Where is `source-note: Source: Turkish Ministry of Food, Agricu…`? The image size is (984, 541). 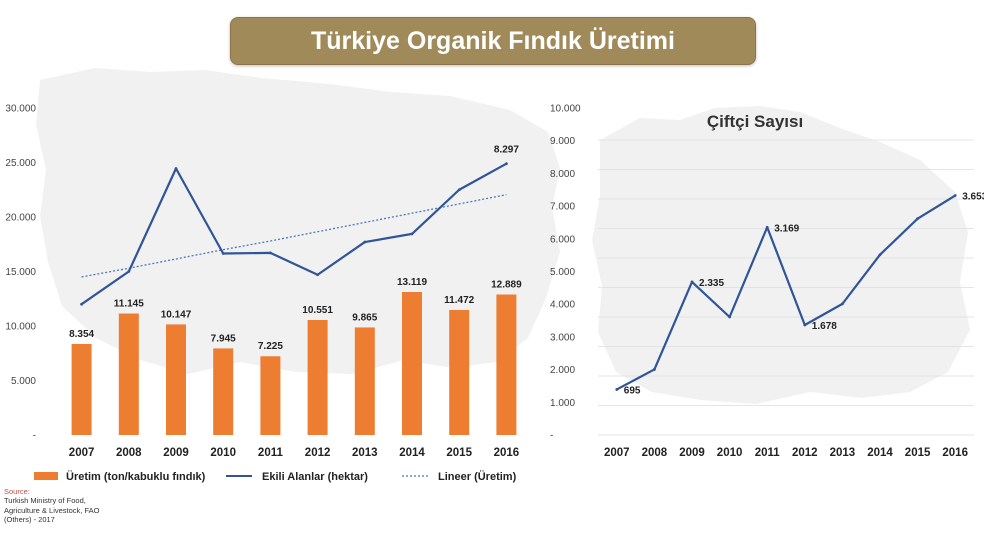 source-note: Source: Turkish Ministry of Food, Agricu… is located at coordinates (59, 506).